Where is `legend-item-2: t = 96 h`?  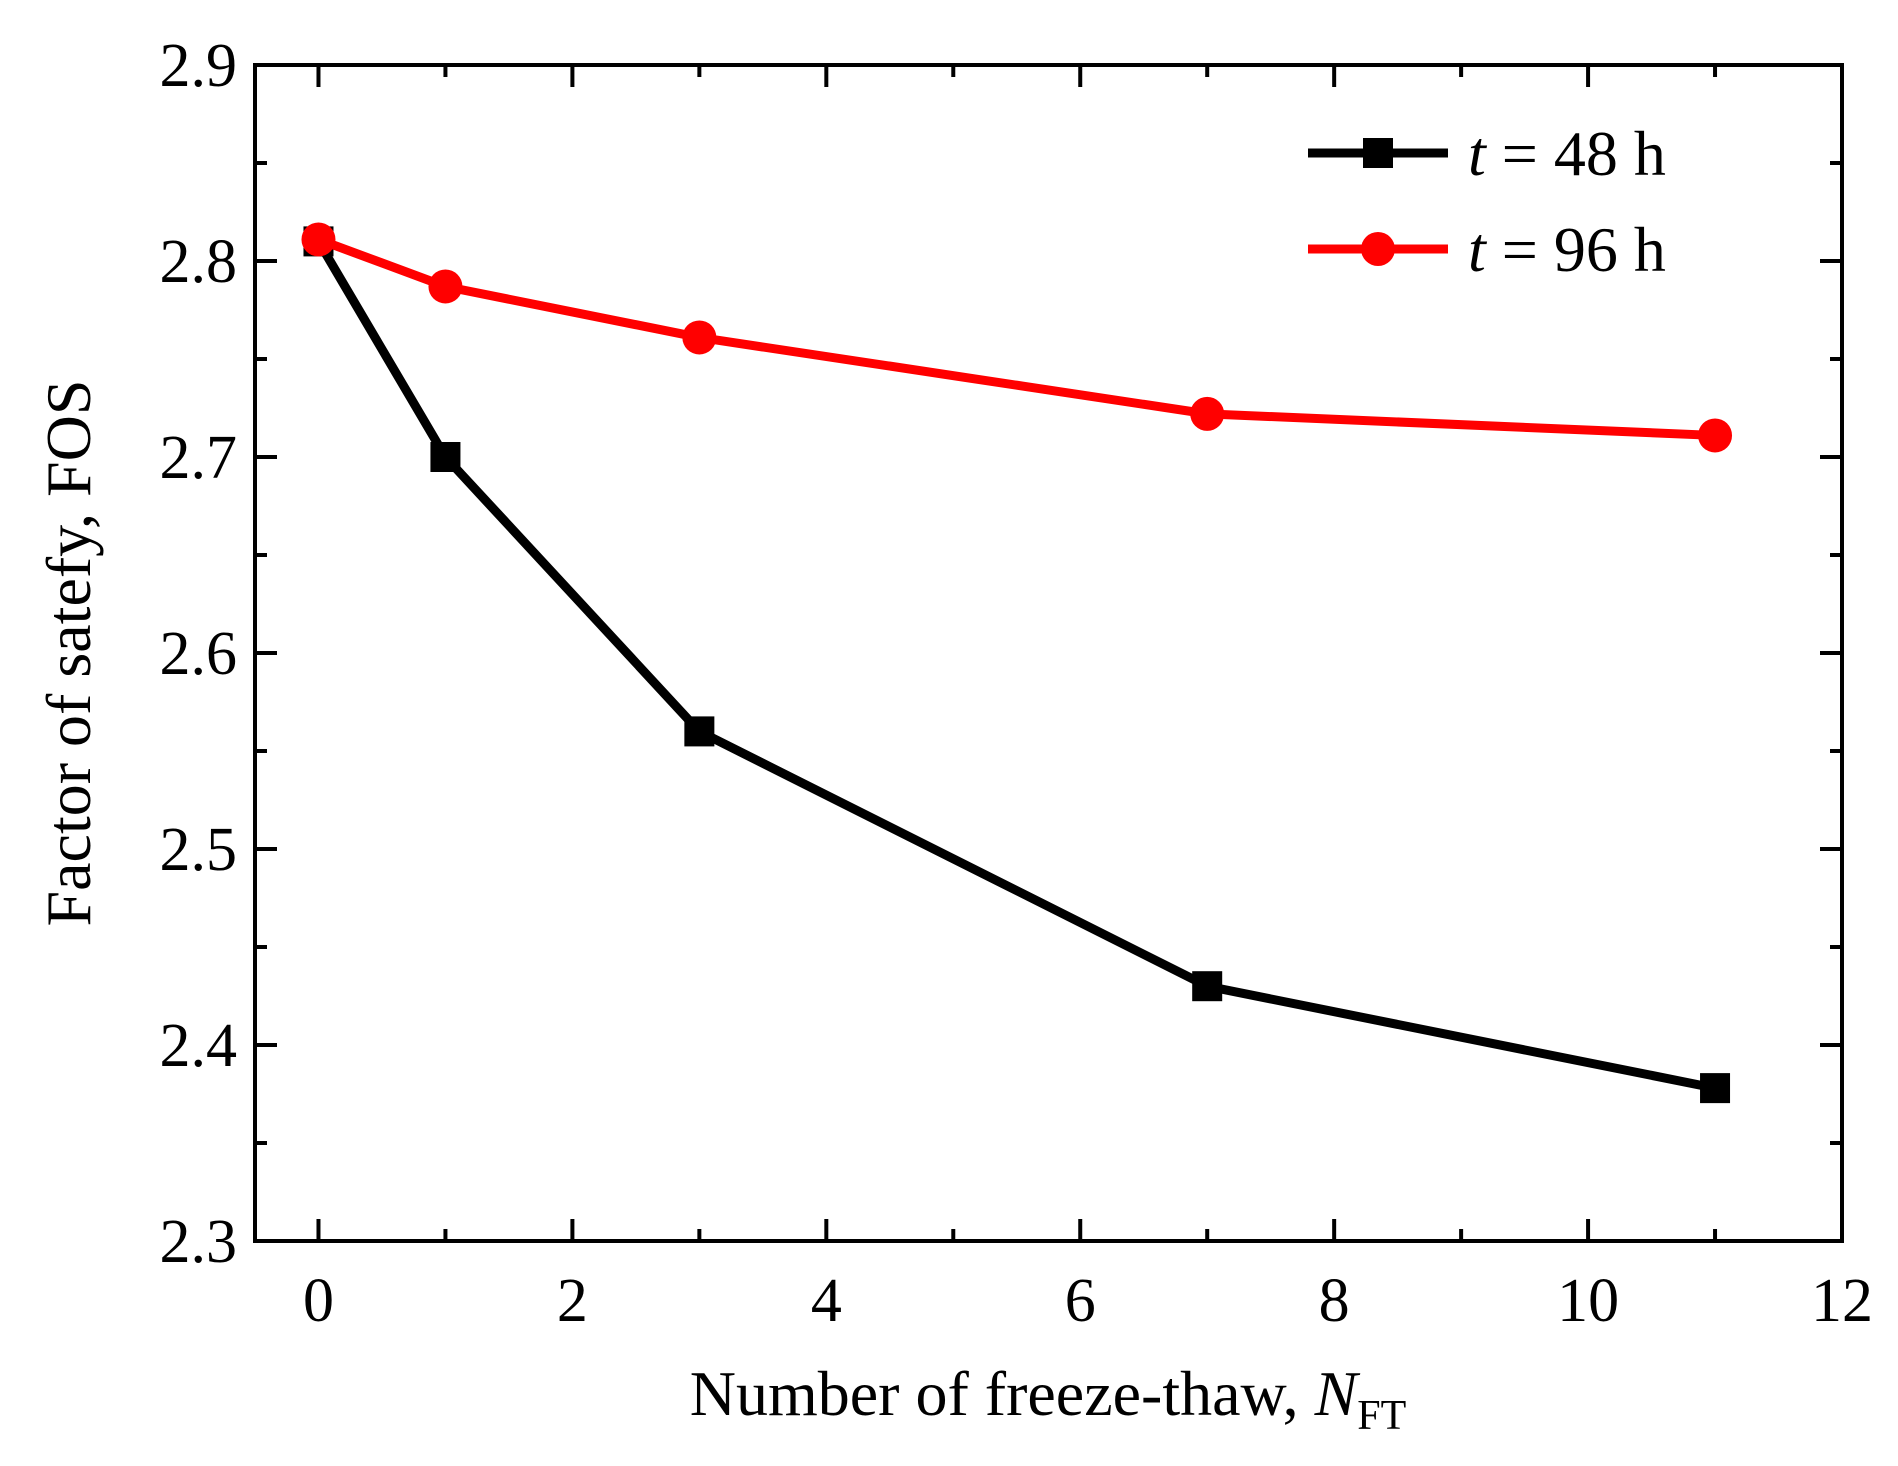 legend-item-2: t = 96 h is located at coordinates (1487, 249).